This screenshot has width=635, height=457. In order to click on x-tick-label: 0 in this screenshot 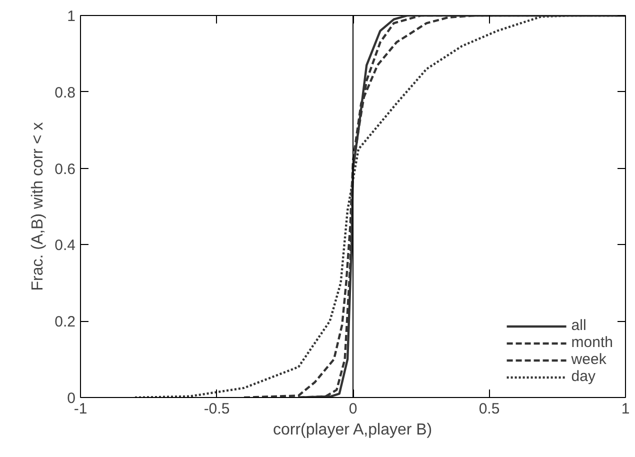, I will do `click(353, 409)`.